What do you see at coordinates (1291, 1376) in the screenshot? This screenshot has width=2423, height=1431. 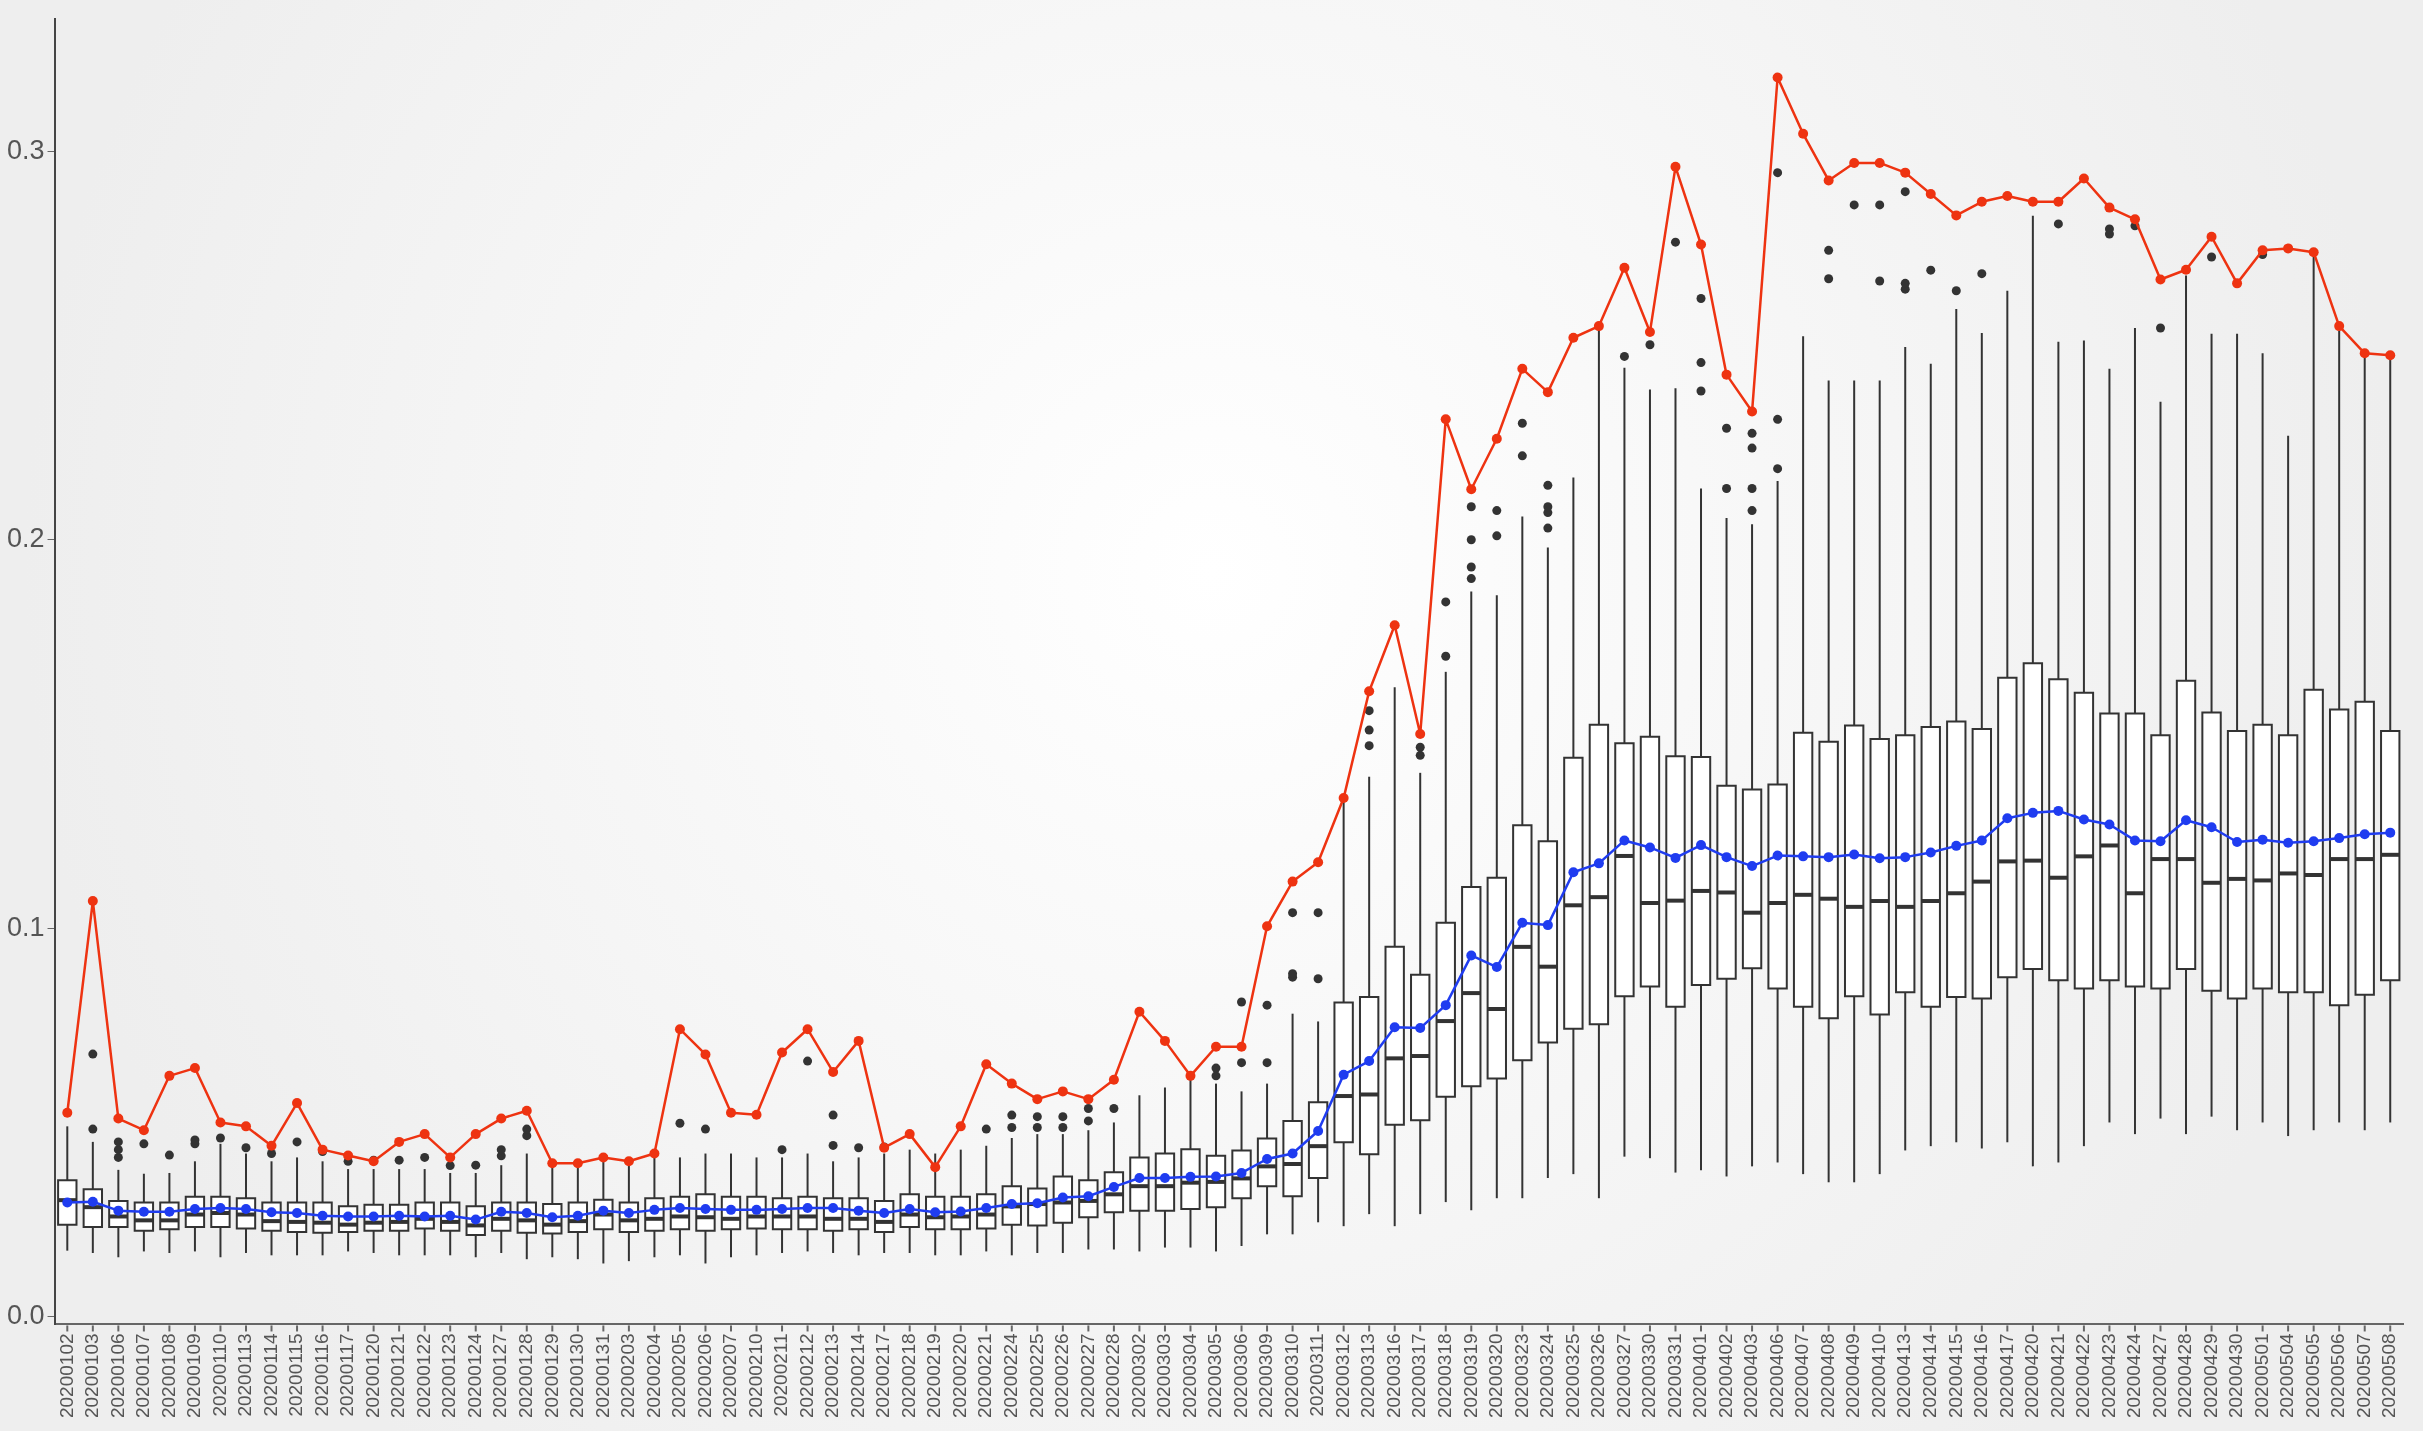 I see `x-tick-label: 20200310` at bounding box center [1291, 1376].